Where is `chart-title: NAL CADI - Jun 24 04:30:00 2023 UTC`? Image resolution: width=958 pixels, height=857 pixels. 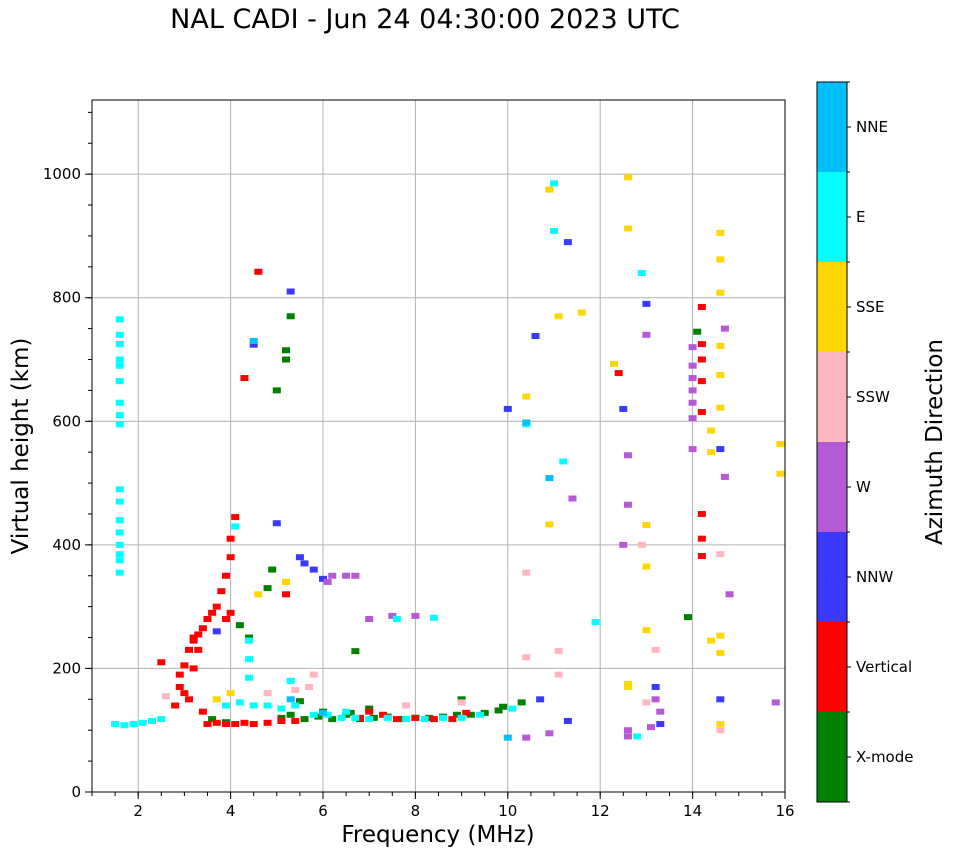
chart-title: NAL CADI - Jun 24 04:30:00 2023 UTC is located at coordinates (425, 19).